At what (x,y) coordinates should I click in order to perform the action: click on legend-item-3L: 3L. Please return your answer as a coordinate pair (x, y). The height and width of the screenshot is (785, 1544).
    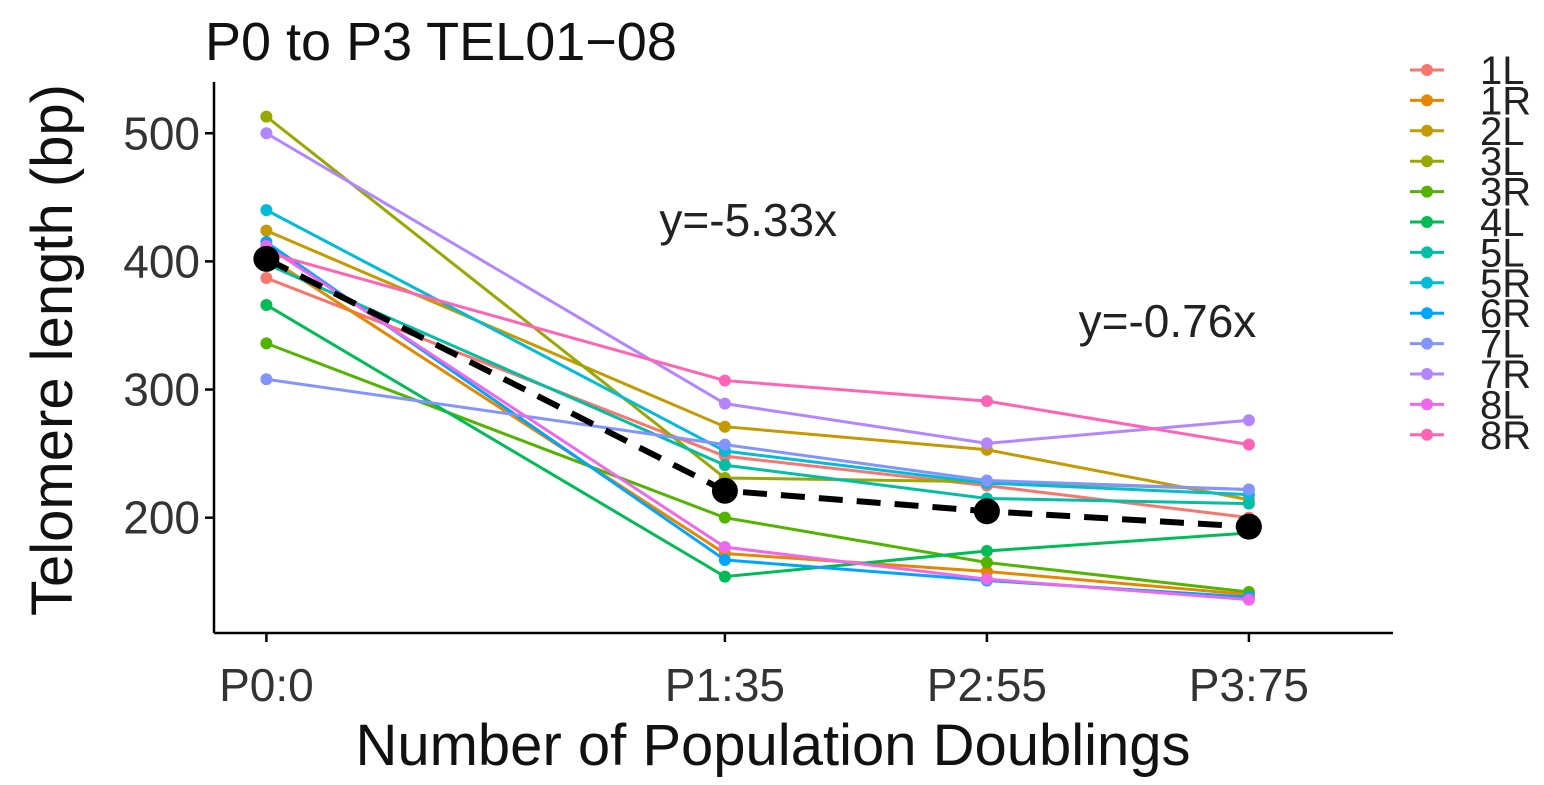
    Looking at the image, I should click on (1467, 162).